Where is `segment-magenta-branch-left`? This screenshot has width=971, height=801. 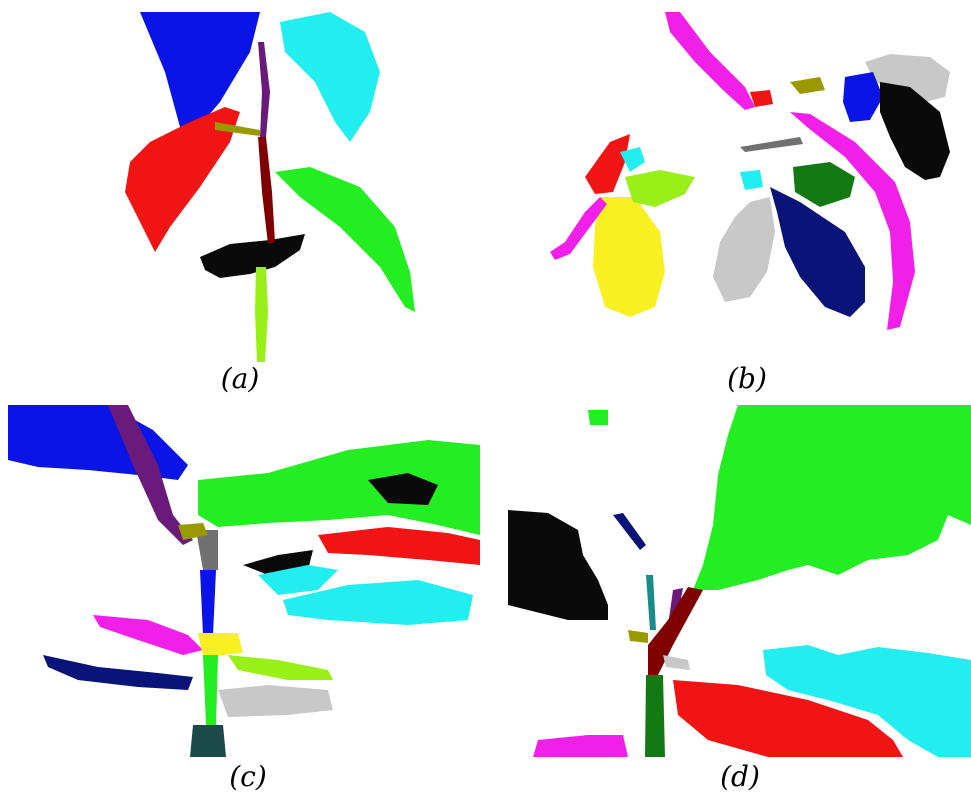 segment-magenta-branch-left is located at coordinates (578, 228).